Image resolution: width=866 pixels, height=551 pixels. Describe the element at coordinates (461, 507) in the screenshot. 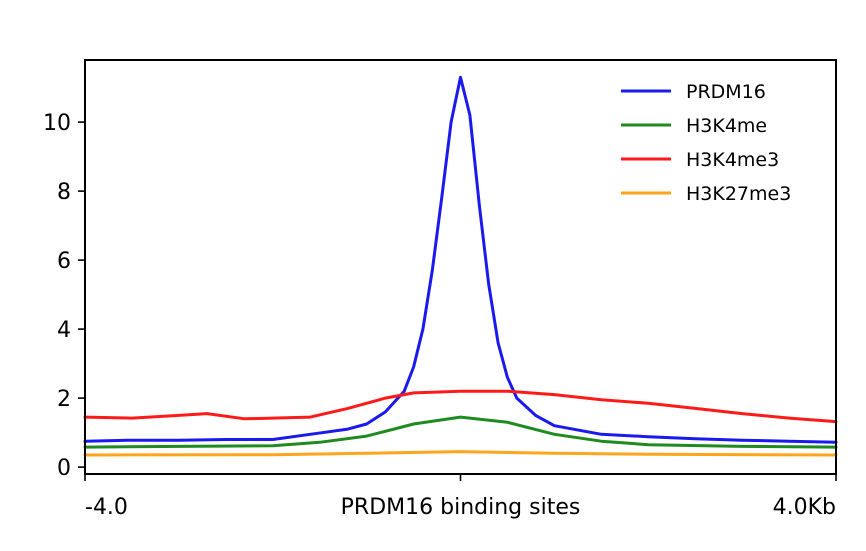

I see `x-tick-label: PRDM16 binding sites` at that location.